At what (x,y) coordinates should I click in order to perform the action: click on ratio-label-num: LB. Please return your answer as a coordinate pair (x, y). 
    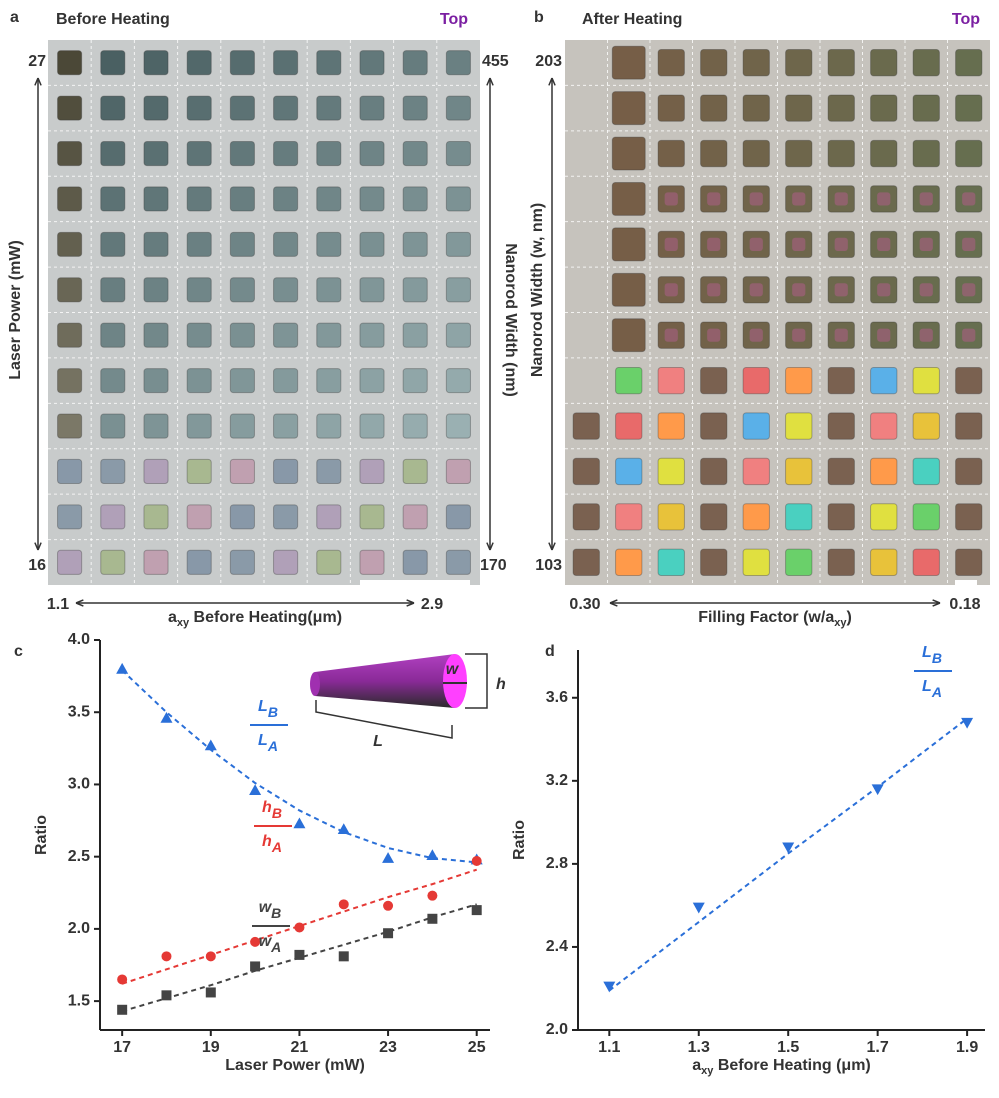
    Looking at the image, I should click on (932, 654).